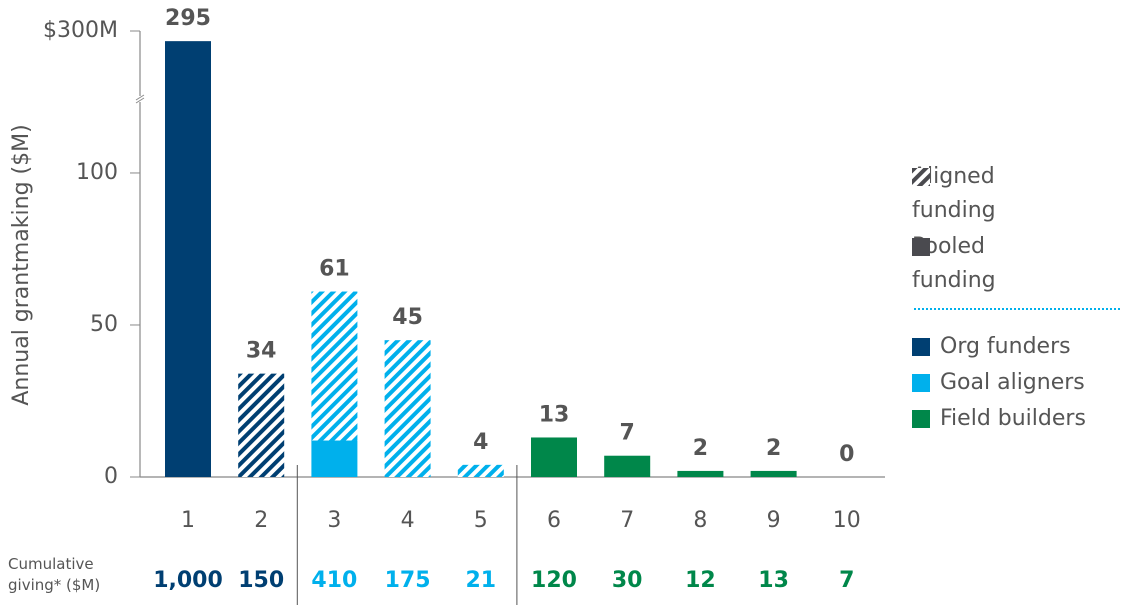  Describe the element at coordinates (408, 520) in the screenshot. I see `x-tick-label: 4` at that location.